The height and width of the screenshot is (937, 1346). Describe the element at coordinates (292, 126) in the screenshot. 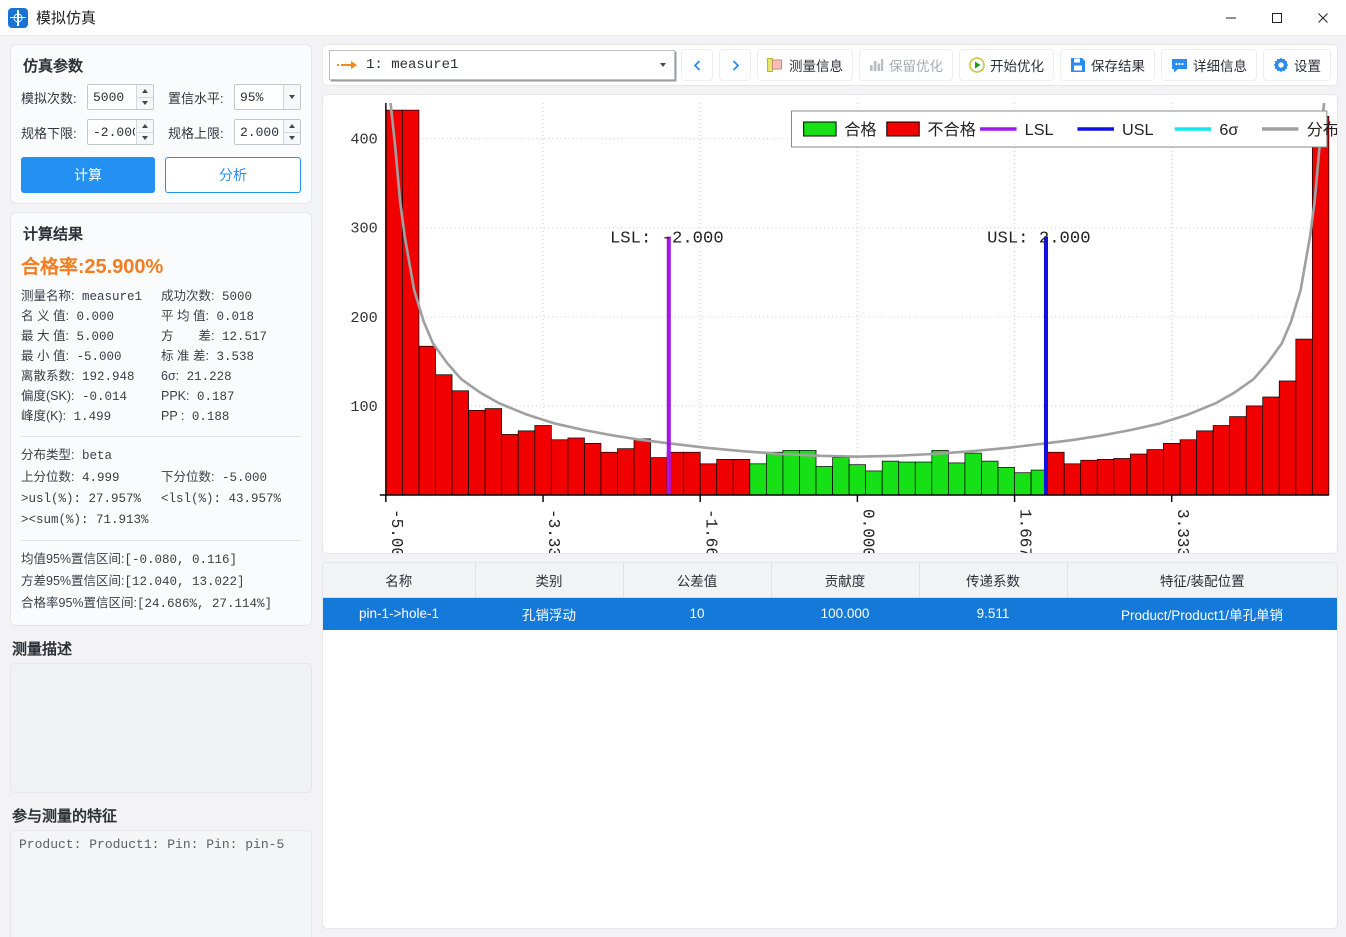

I see `usl-up-icon` at that location.